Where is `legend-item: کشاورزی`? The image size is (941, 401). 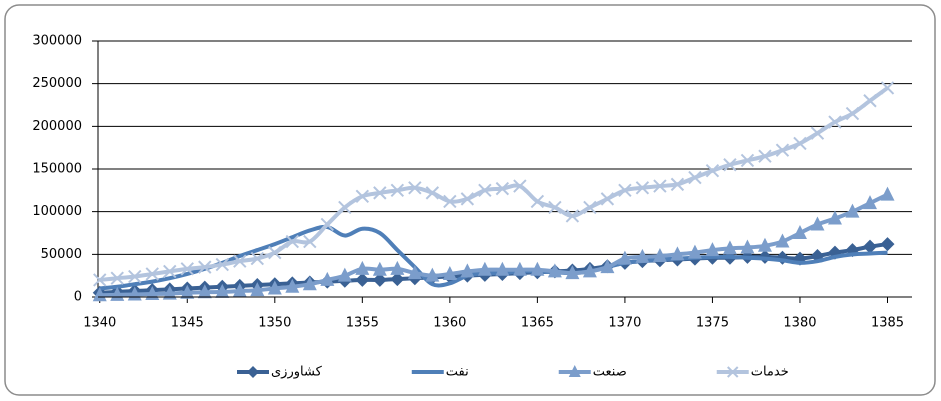
legend-item: کشاورزی is located at coordinates (280, 372).